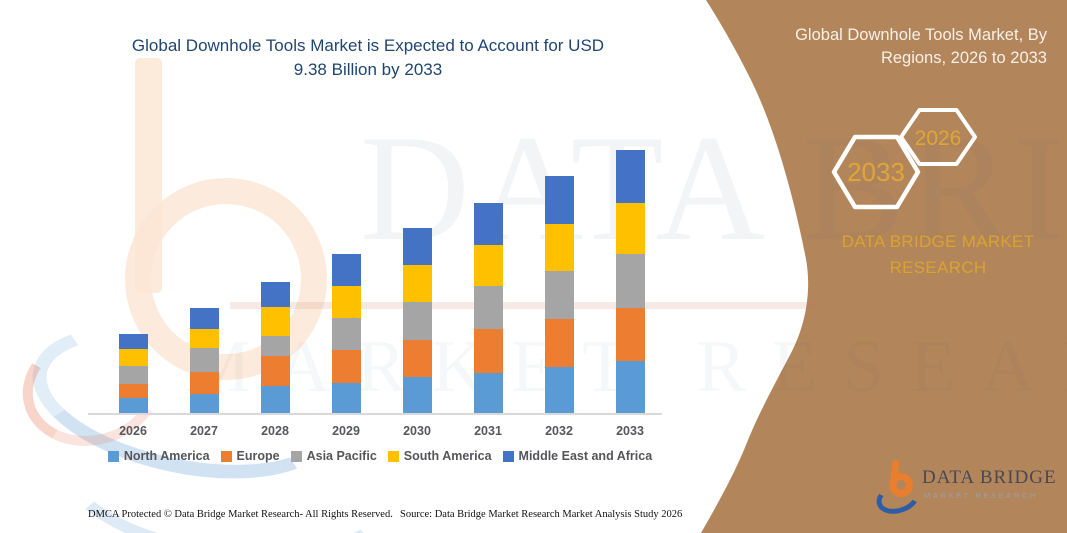  I want to click on x-axis-label-2029: 2029, so click(346, 431).